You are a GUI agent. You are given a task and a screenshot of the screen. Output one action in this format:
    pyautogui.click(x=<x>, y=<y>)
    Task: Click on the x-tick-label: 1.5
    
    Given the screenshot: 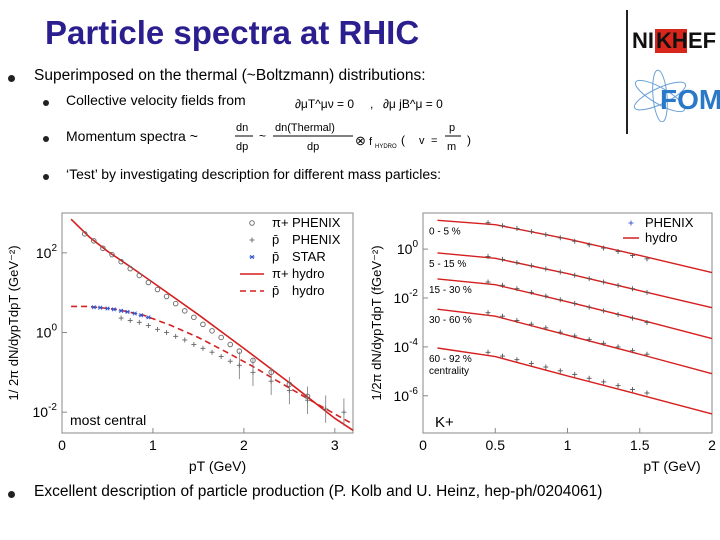 What is the action you would take?
    pyautogui.click(x=640, y=445)
    